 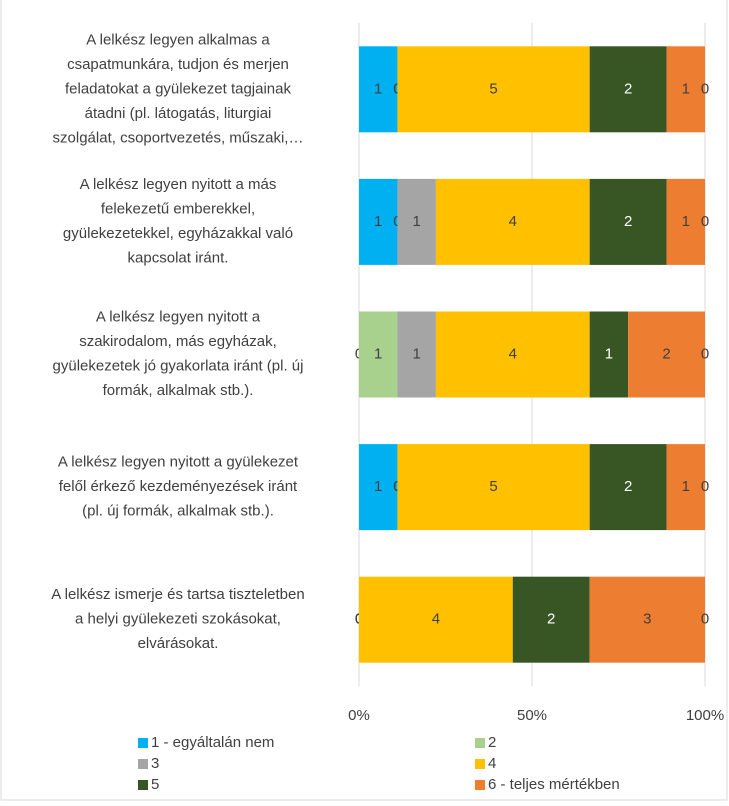 I want to click on category-label: (pl. új formák, alkalmak stb.)., so click(x=178, y=511).